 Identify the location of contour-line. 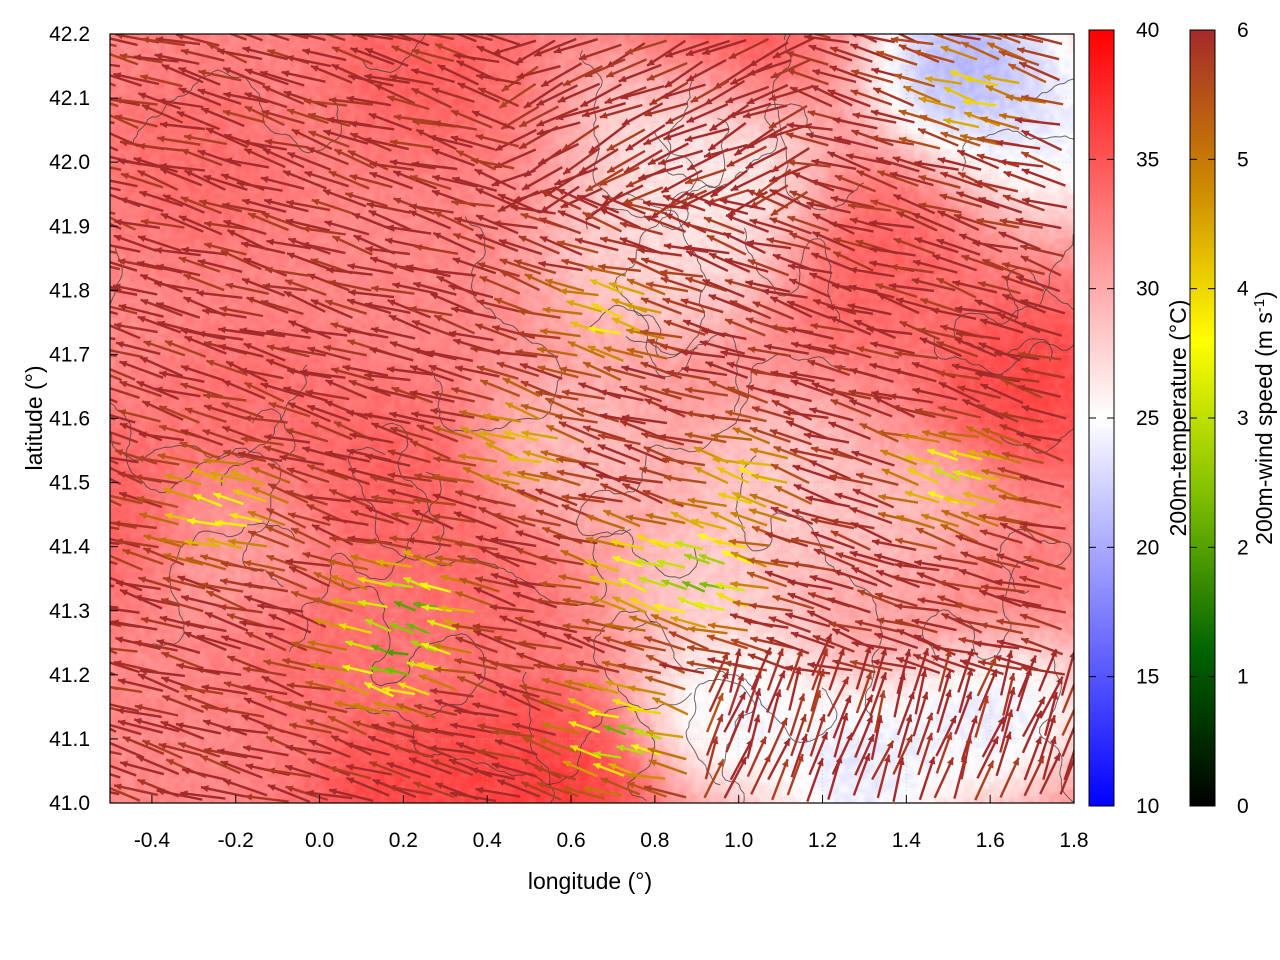
(500, 753).